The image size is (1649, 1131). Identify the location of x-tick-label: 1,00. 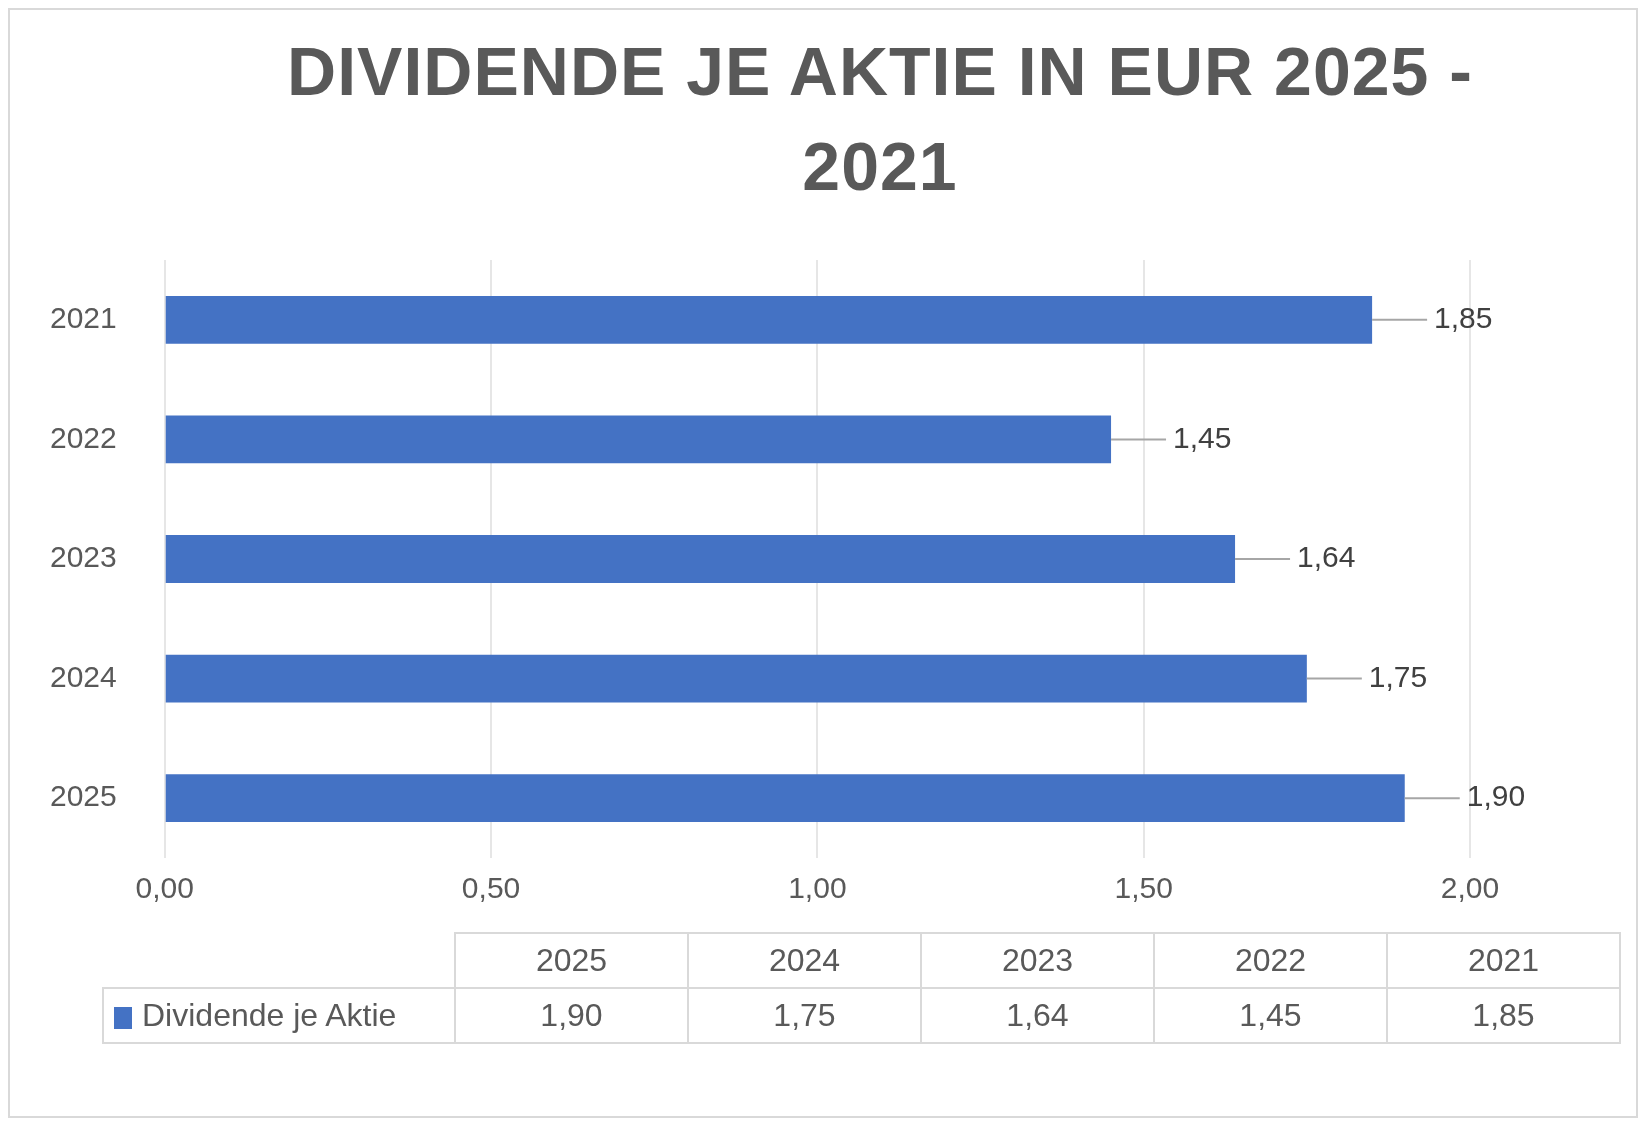
(817, 888).